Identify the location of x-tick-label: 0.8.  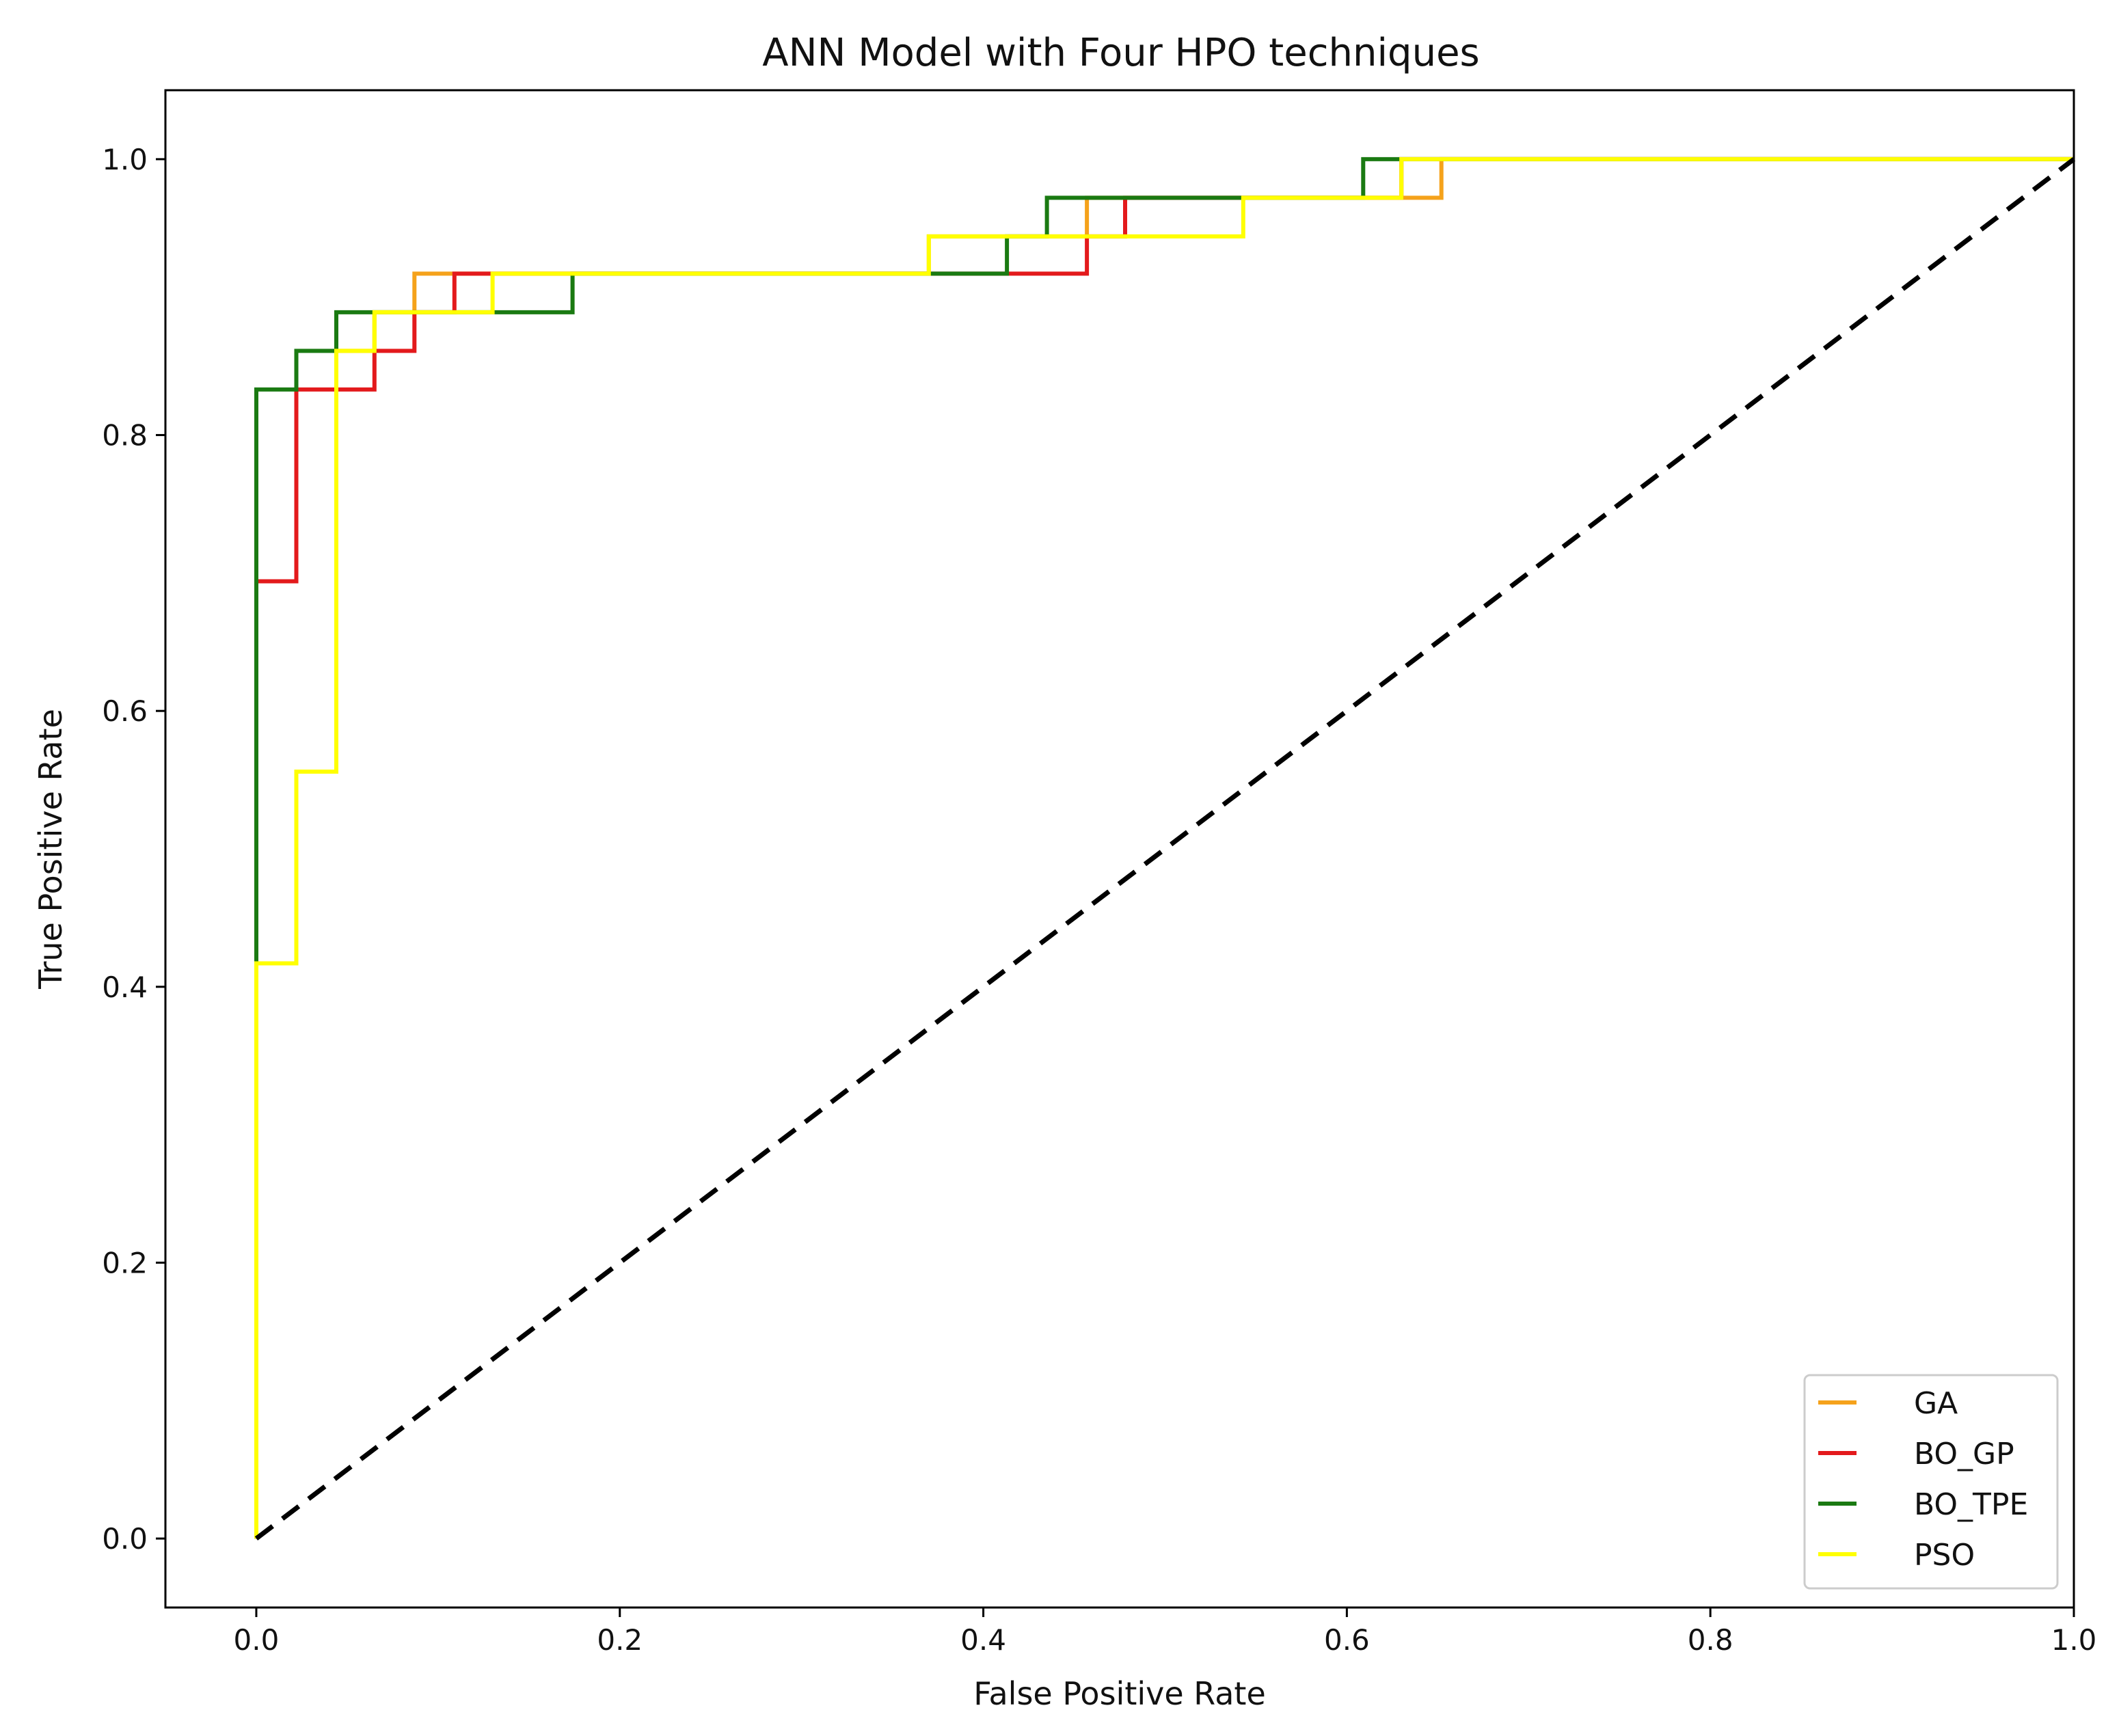
(1710, 1640).